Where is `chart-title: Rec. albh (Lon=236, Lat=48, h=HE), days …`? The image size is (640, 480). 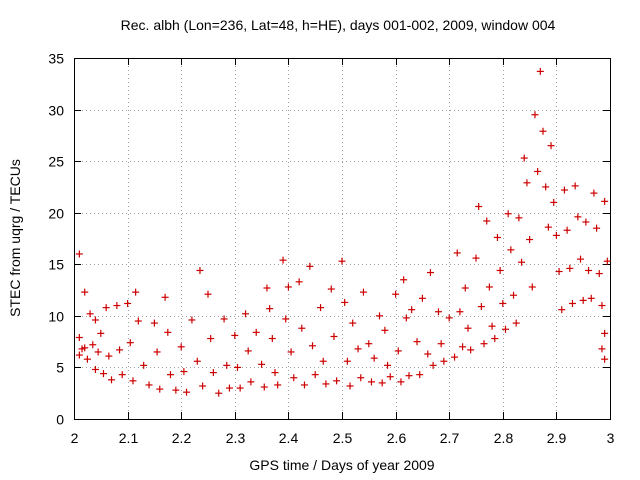
chart-title: Rec. albh (Lon=236, Lat=48, h=HE), days … is located at coordinates (338, 25).